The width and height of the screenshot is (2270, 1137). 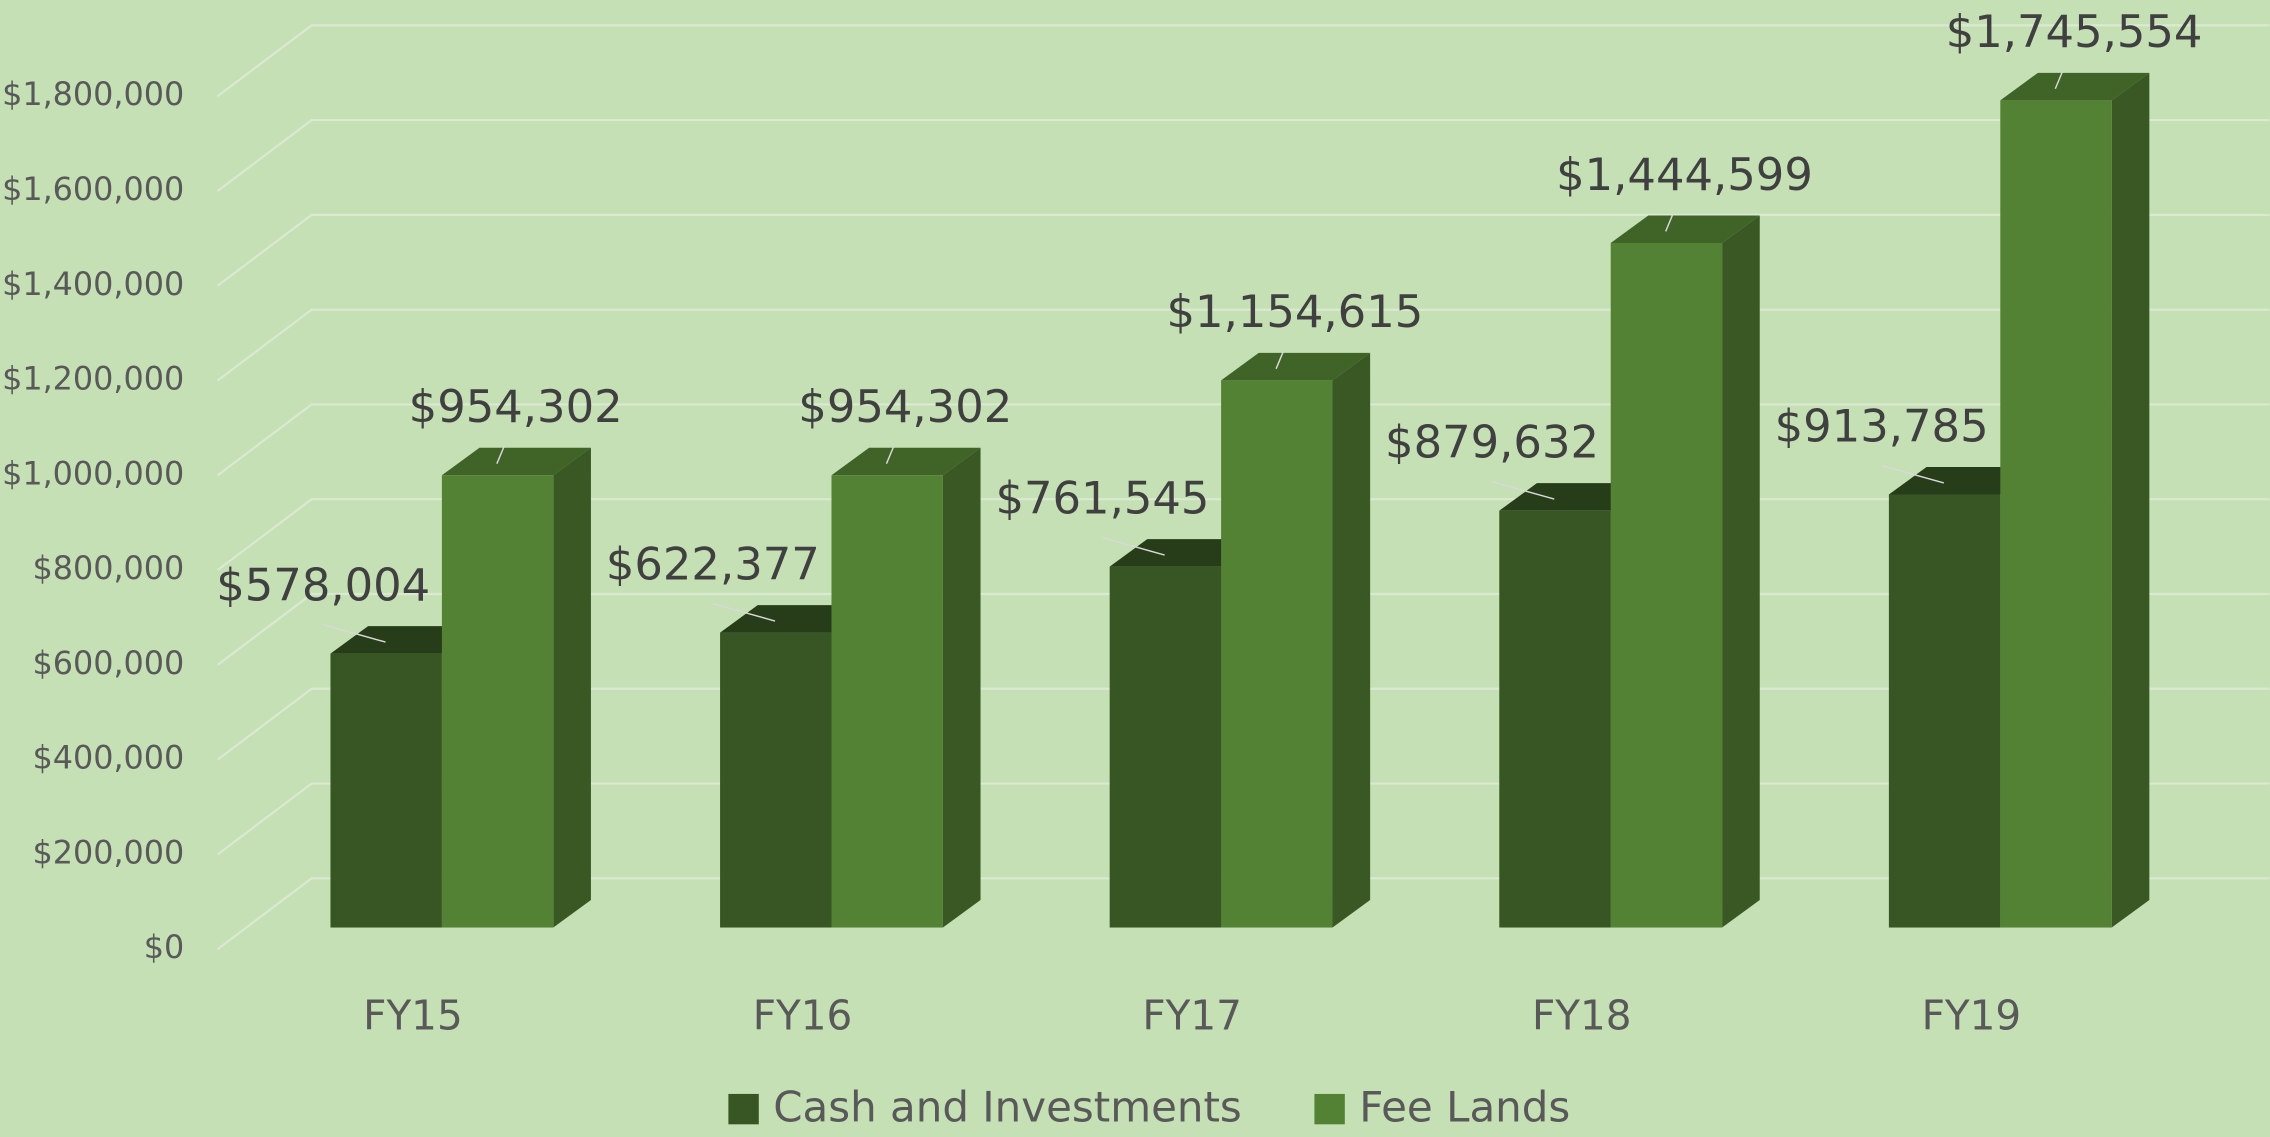 What do you see at coordinates (1007, 1106) in the screenshot?
I see `legend-label: Cash and Investments` at bounding box center [1007, 1106].